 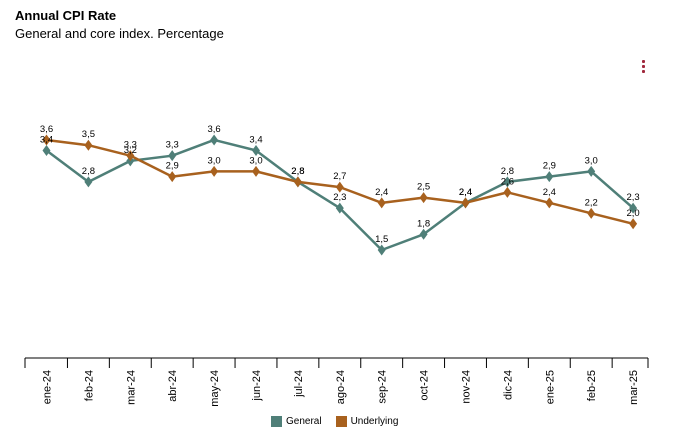 I want to click on x-tick-label-mar-25: mar-25, so click(x=634, y=387).